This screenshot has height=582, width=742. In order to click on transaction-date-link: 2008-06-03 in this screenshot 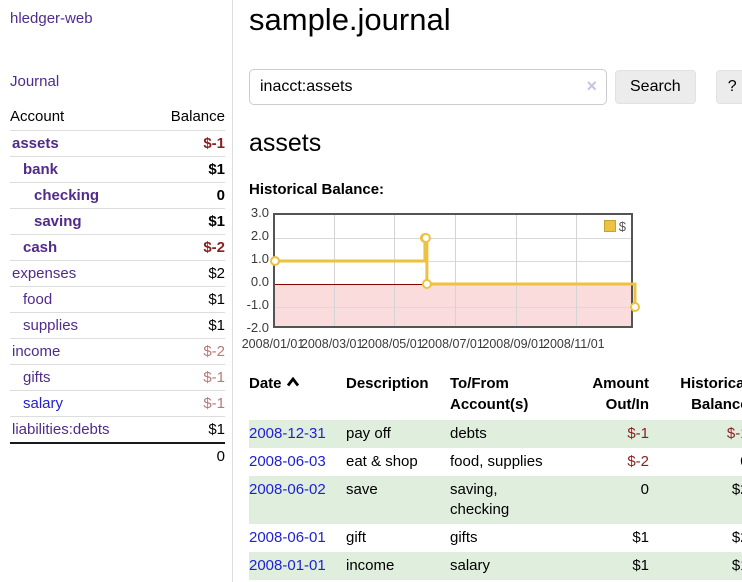, I will do `click(287, 461)`.